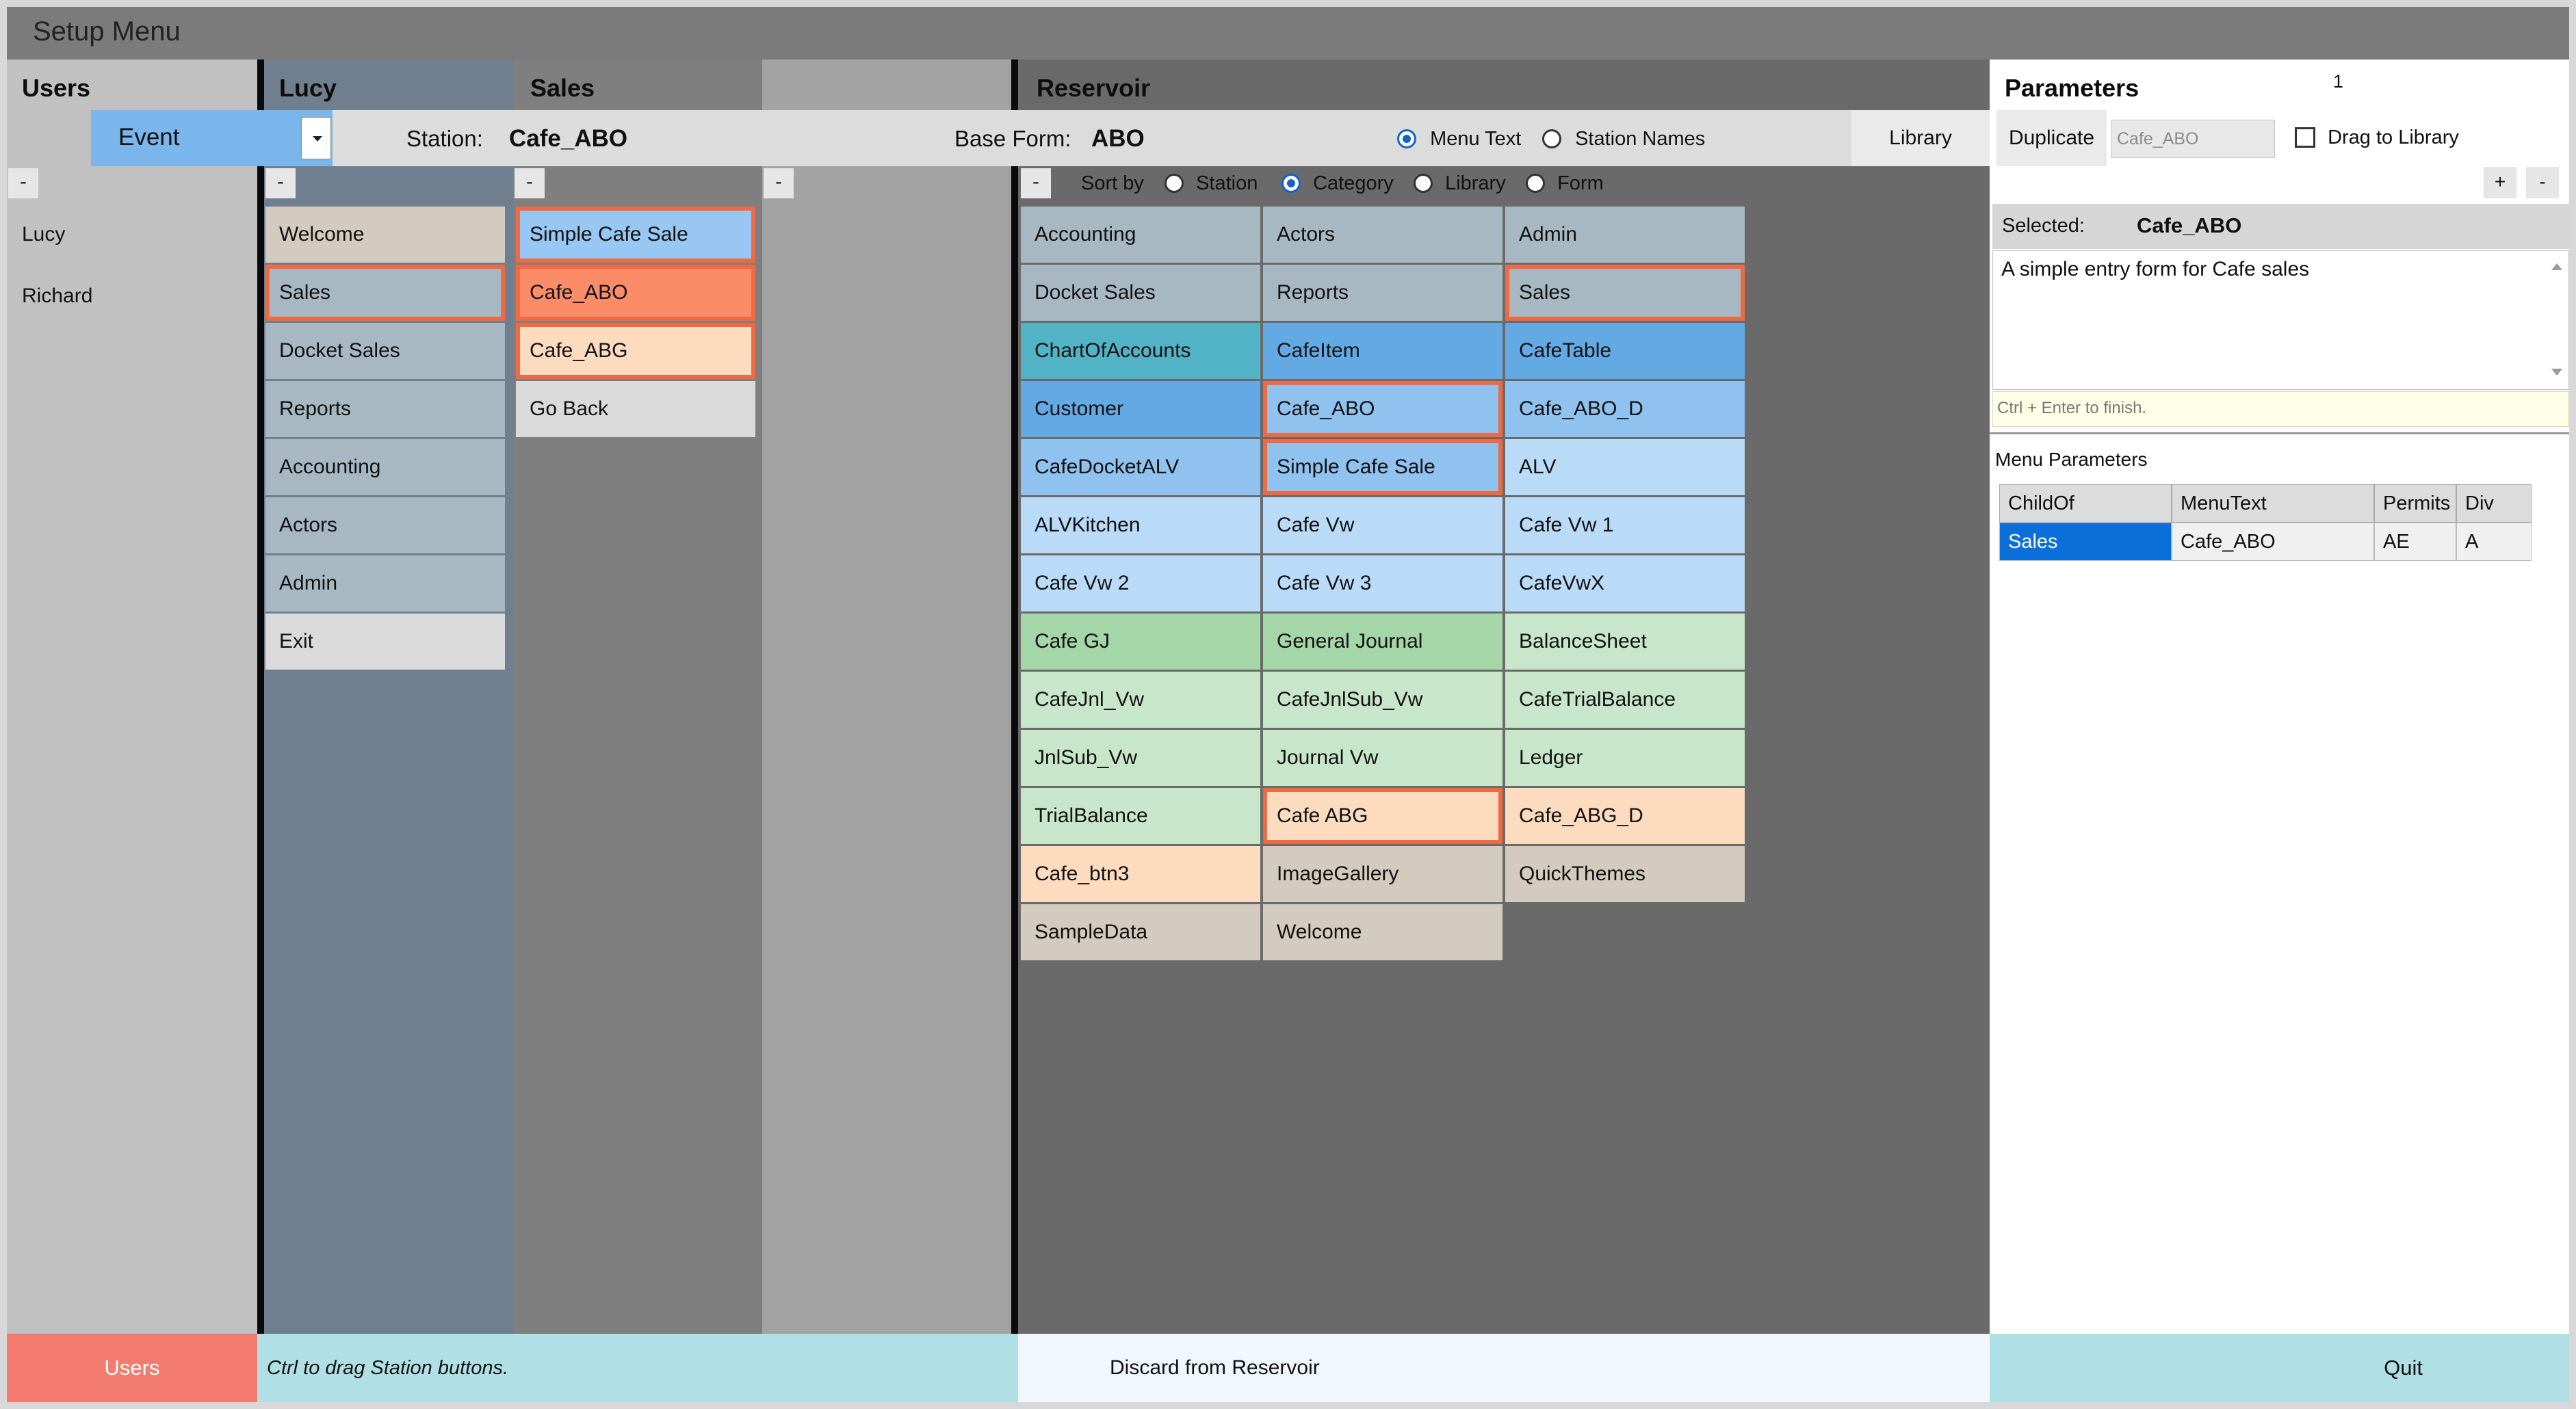 Image resolution: width=2576 pixels, height=1409 pixels. Describe the element at coordinates (2556, 319) in the screenshot. I see `scrollbar` at that location.